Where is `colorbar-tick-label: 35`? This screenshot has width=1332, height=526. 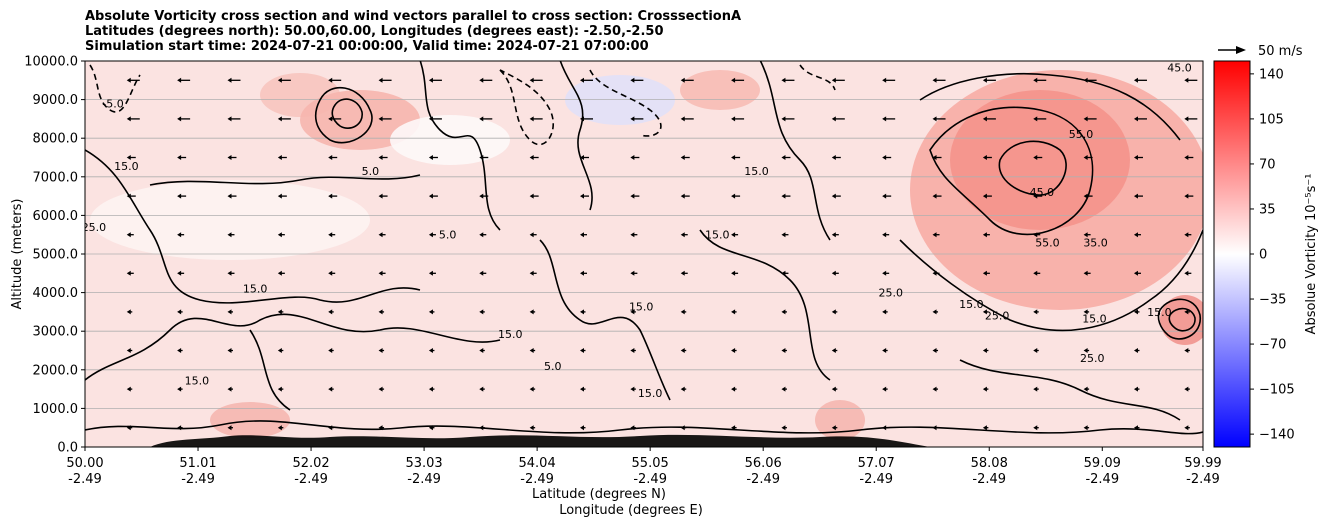
colorbar-tick-label: 35 is located at coordinates (1267, 209).